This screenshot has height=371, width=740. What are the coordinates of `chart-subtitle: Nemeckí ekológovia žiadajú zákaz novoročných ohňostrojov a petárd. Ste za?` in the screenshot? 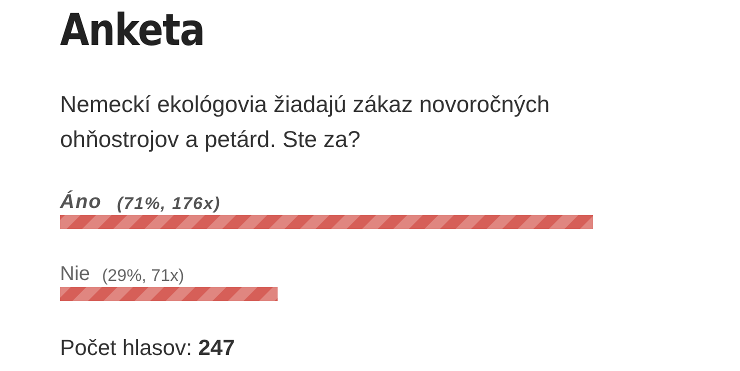 It's located at (305, 121).